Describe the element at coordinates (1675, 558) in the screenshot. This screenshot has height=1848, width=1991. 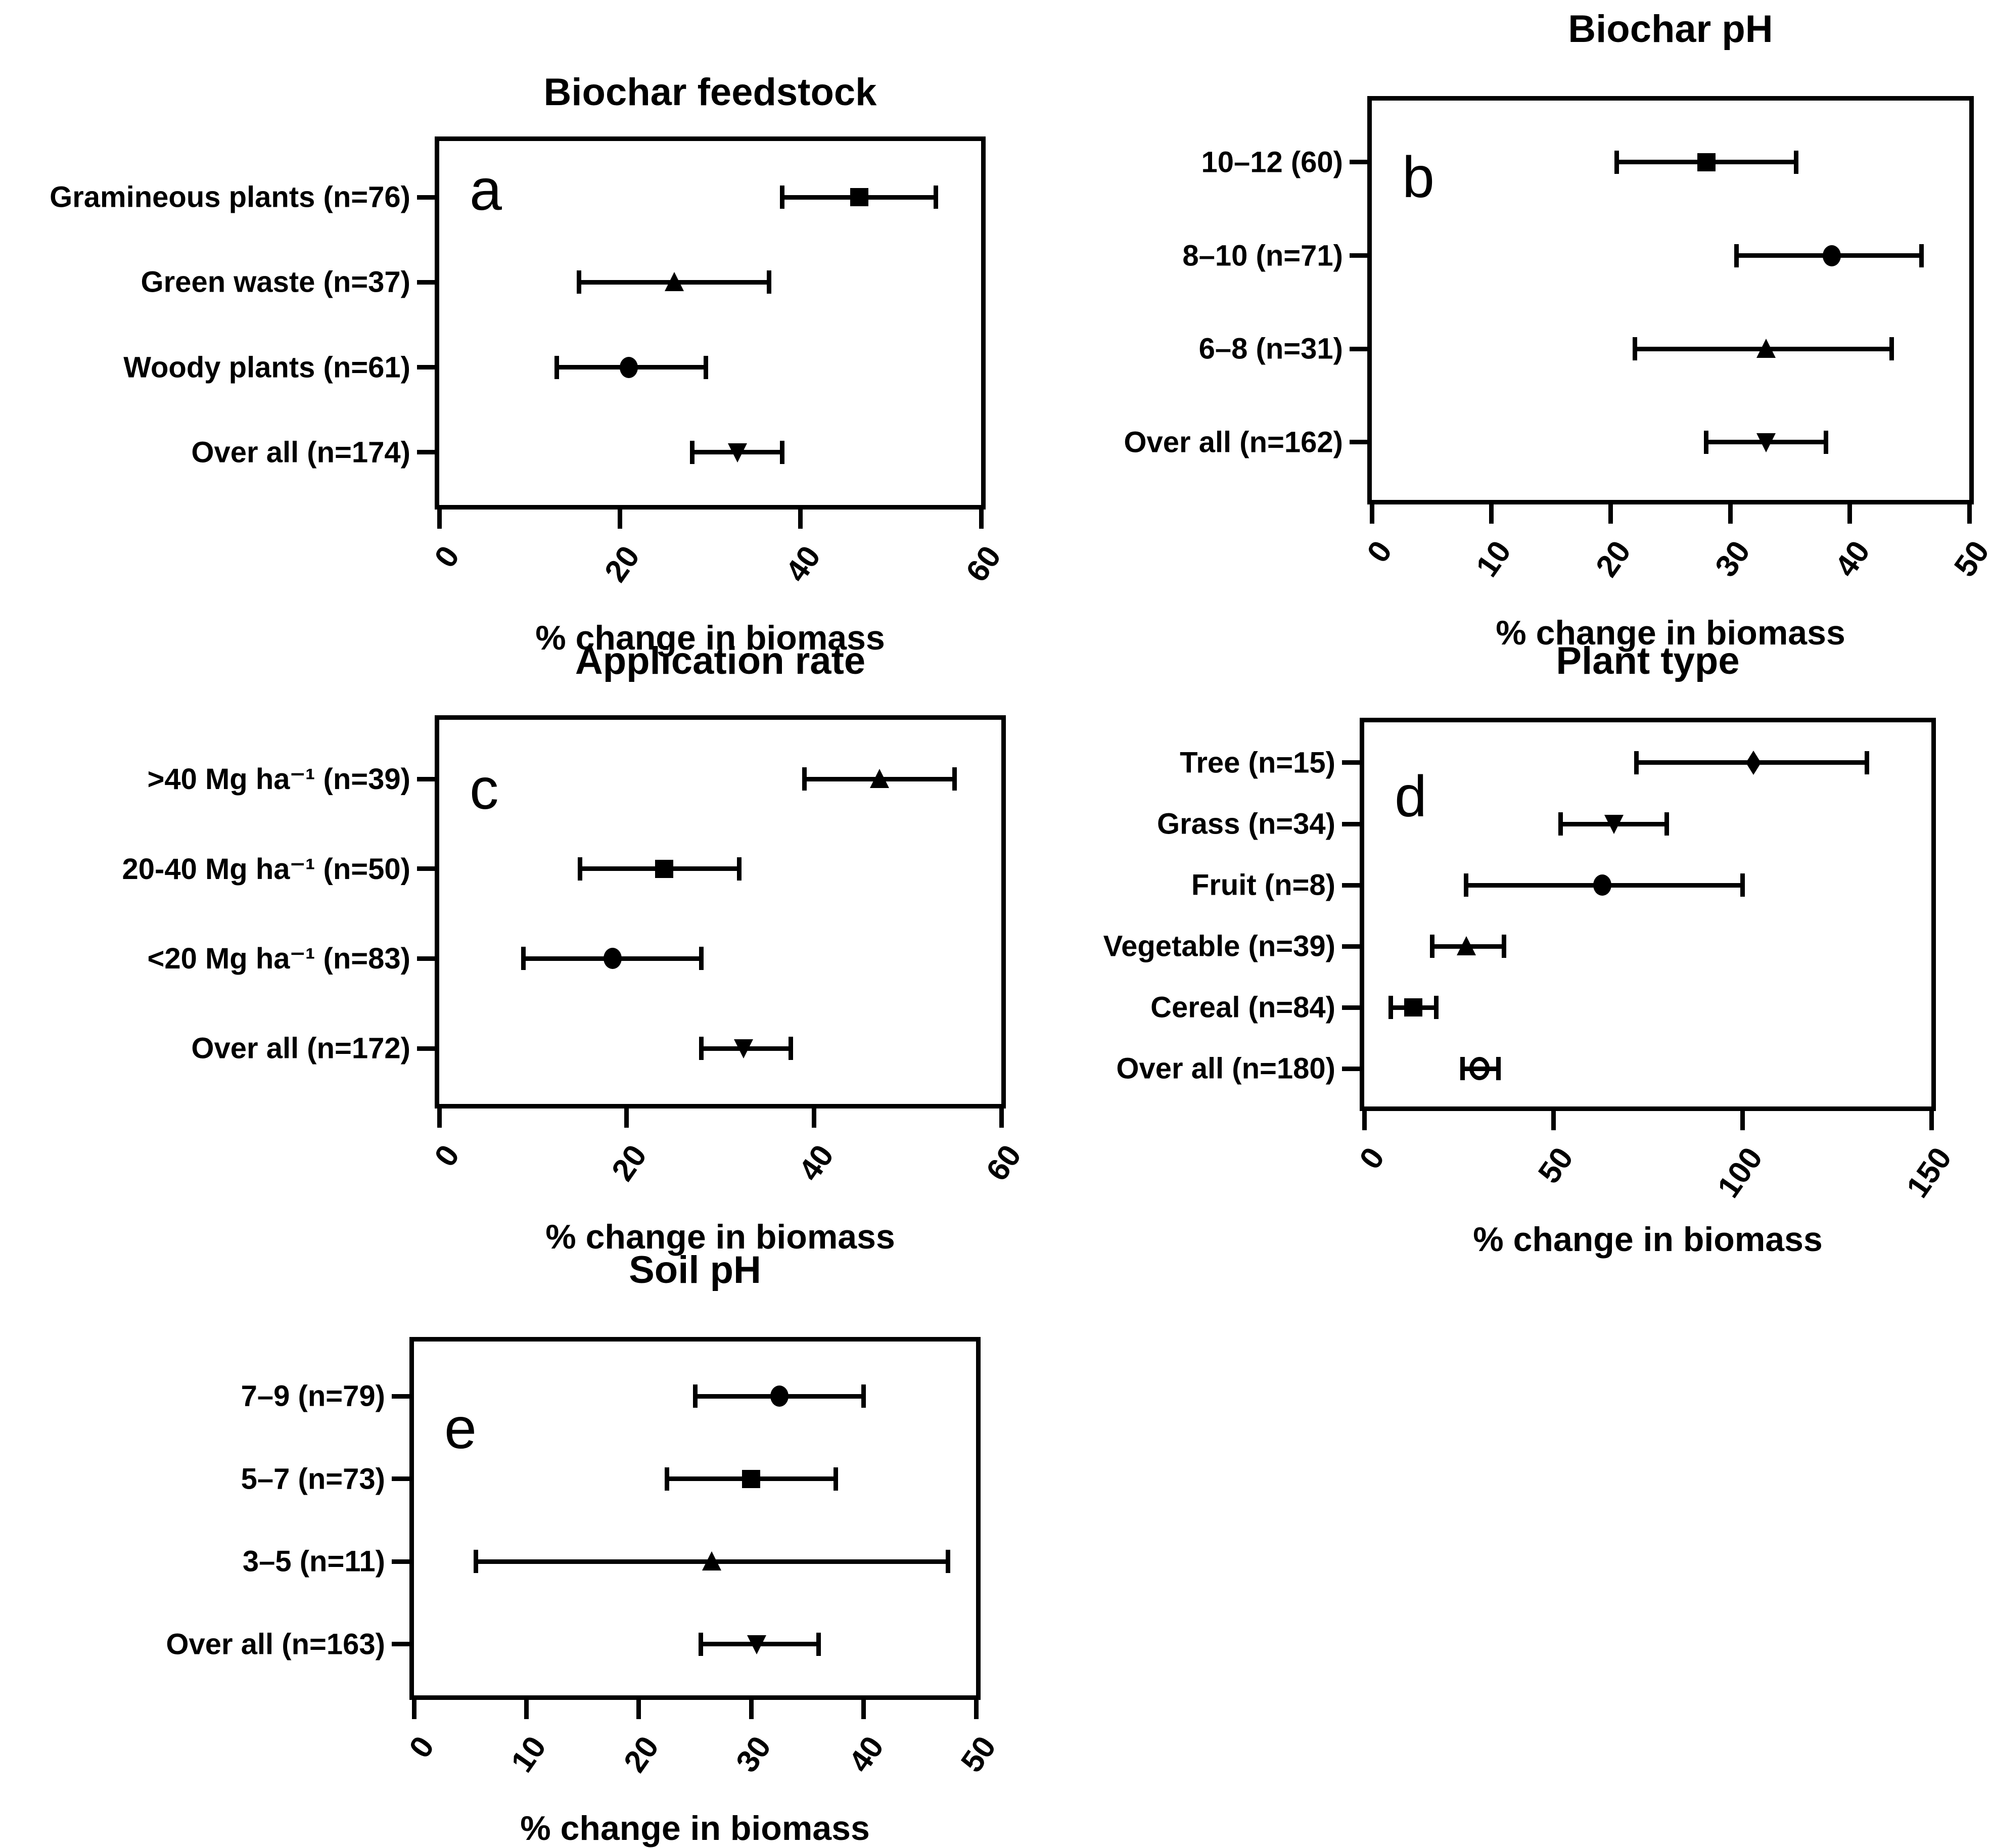
I see `x-axis: 0 10 20 30 40 50` at that location.